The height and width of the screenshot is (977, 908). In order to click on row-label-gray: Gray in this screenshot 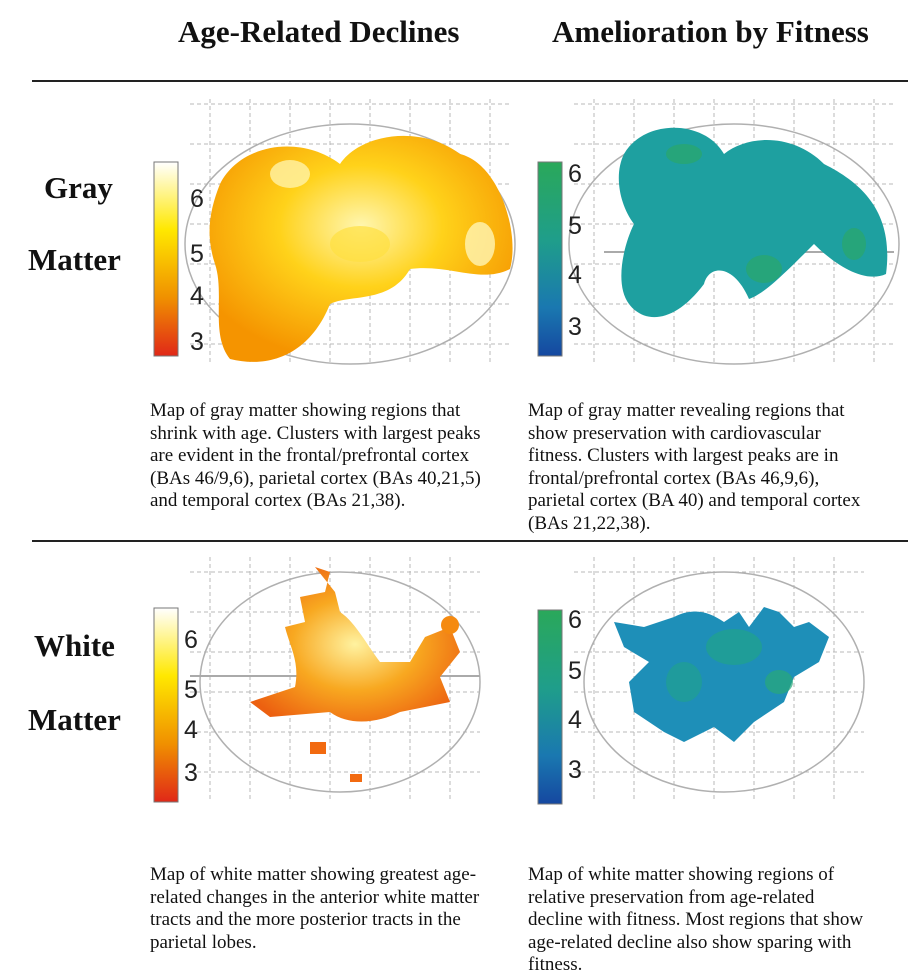, I will do `click(78, 187)`.